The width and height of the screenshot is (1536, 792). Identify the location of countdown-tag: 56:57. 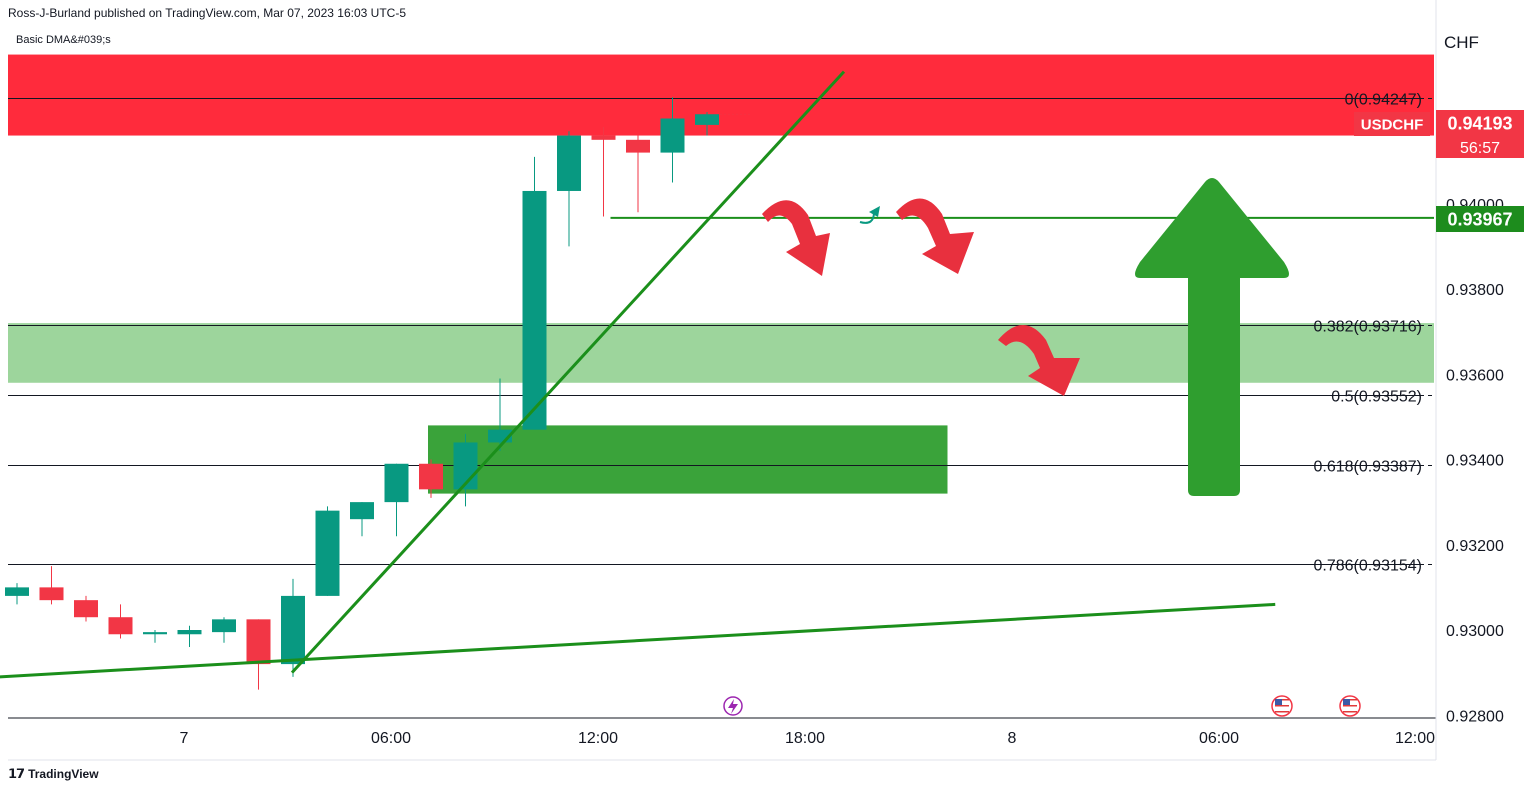
(1480, 148).